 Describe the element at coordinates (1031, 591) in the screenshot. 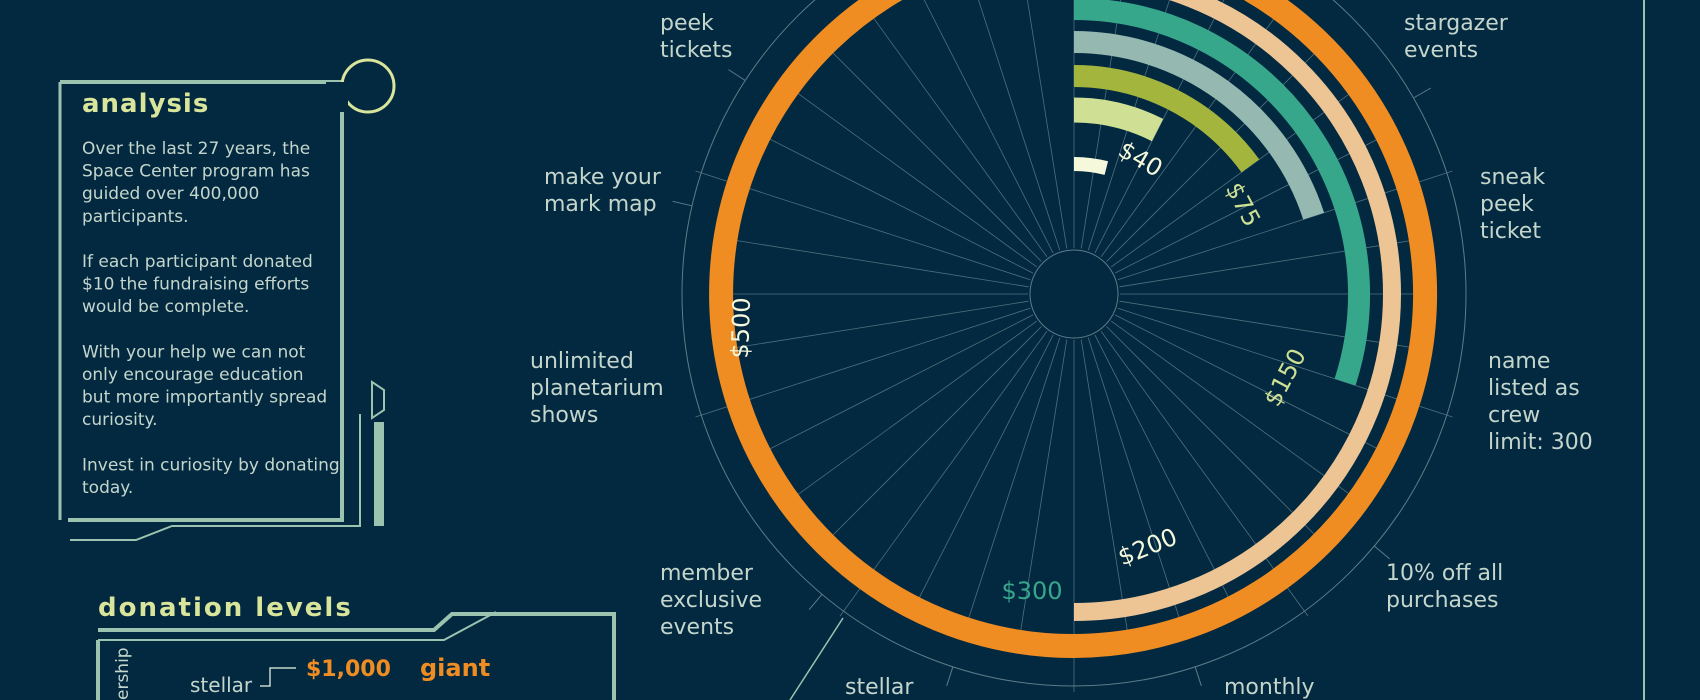

I see `value-label-300: $300` at that location.